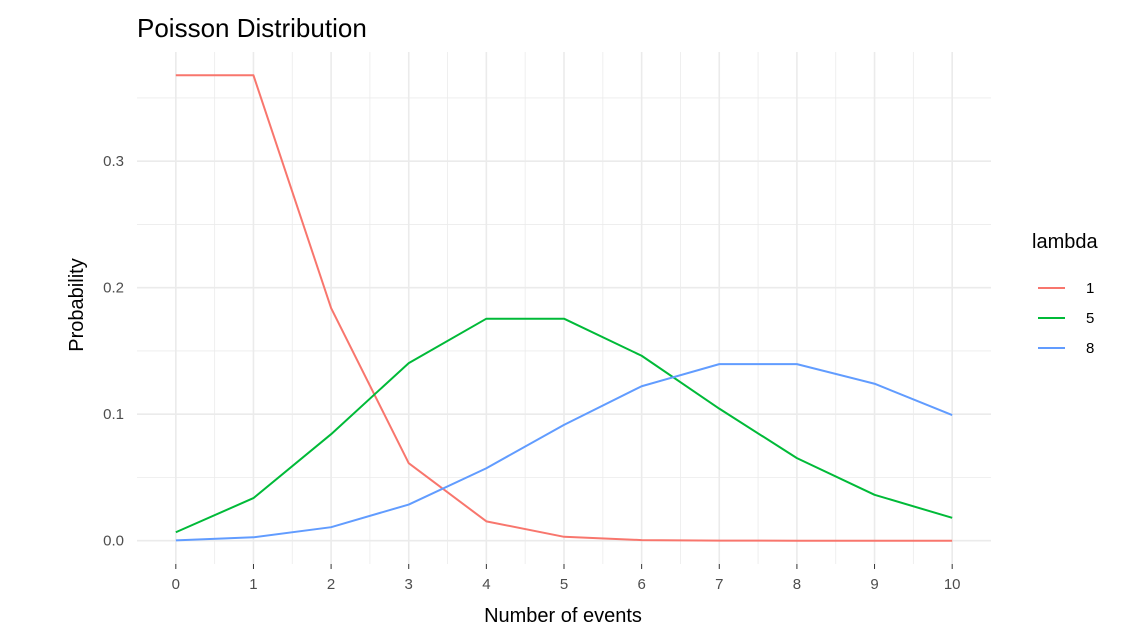 The width and height of the screenshot is (1137, 634). I want to click on x-tick-label: 0, so click(176, 584).